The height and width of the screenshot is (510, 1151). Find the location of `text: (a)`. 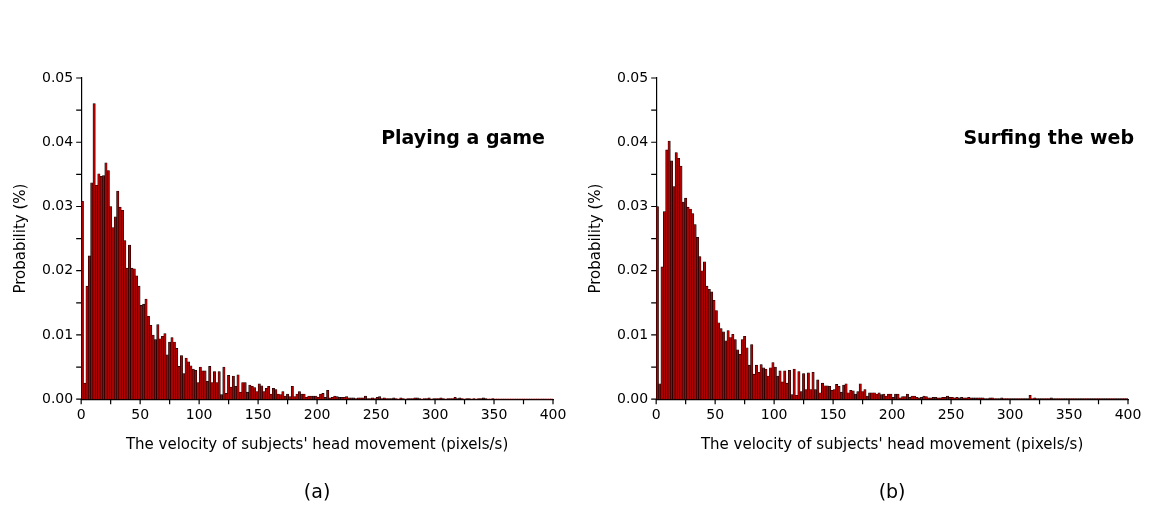

text: (a) is located at coordinates (317, 490).